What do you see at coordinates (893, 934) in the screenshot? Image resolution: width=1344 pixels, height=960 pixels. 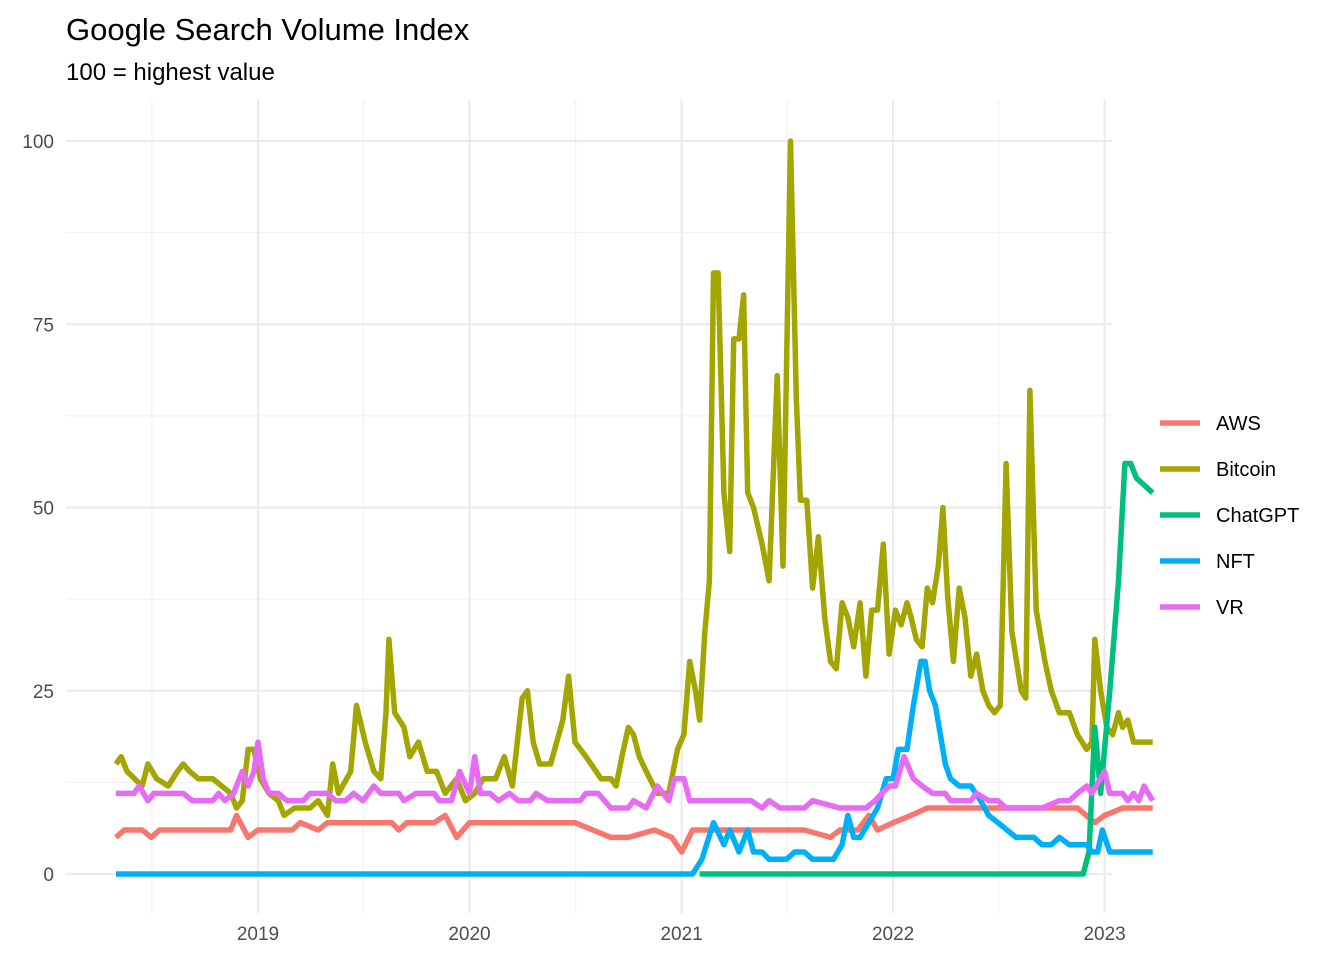 I see `x-tick-label: 2022` at bounding box center [893, 934].